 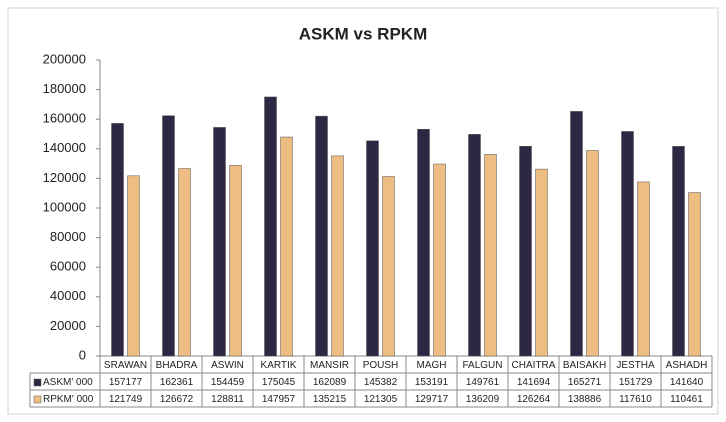 What do you see at coordinates (330, 399) in the screenshot?
I see `table-value: 135215` at bounding box center [330, 399].